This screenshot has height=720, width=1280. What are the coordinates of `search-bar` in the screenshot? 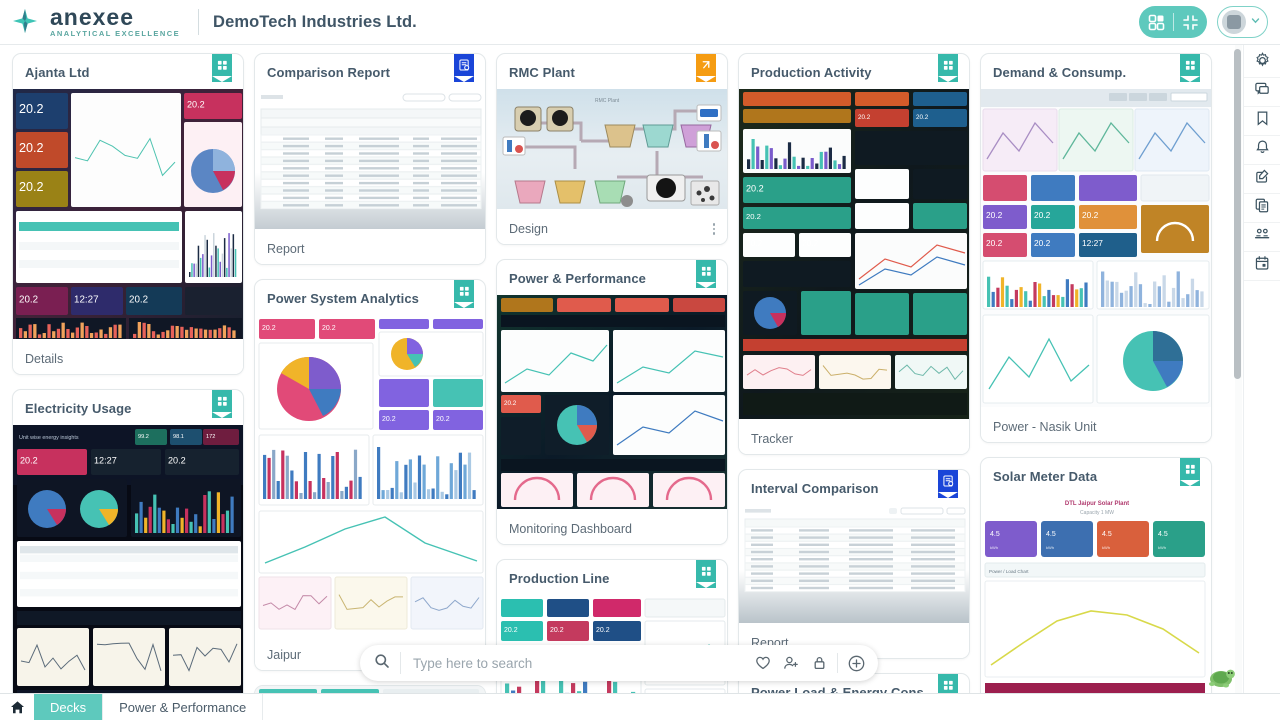 It's located at (619, 663).